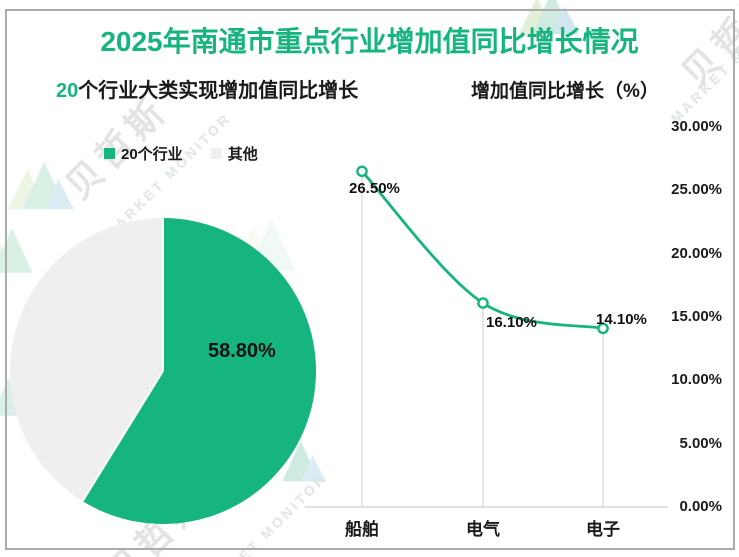 The image size is (739, 557). What do you see at coordinates (511, 323) in the screenshot?
I see `line-data-label: 16.10%` at bounding box center [511, 323].